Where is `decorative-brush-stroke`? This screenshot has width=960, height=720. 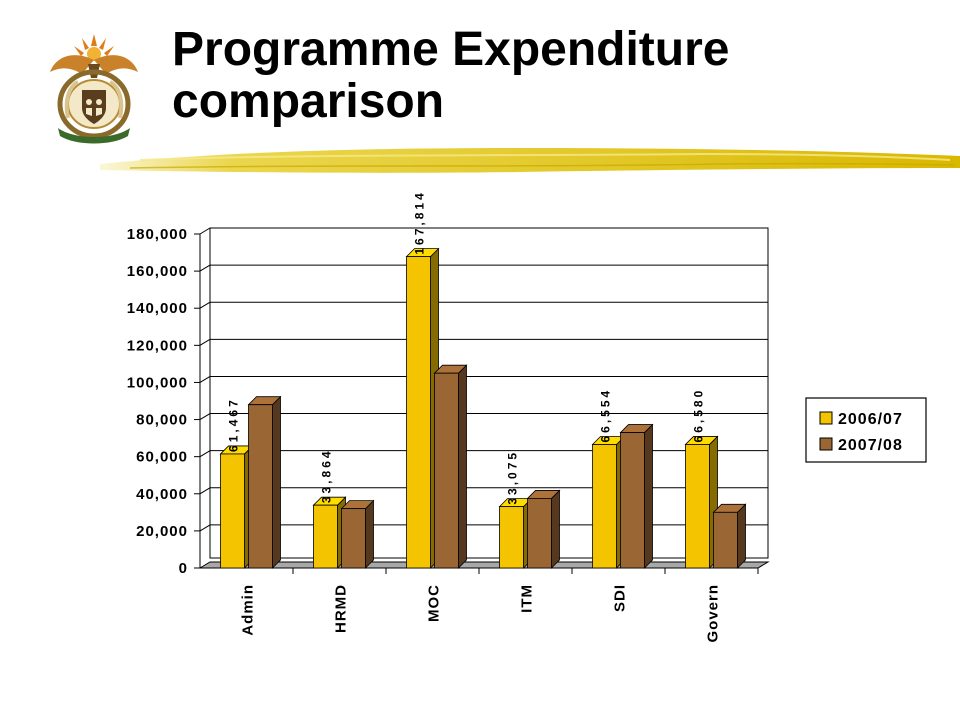
decorative-brush-stroke is located at coordinates (530, 160).